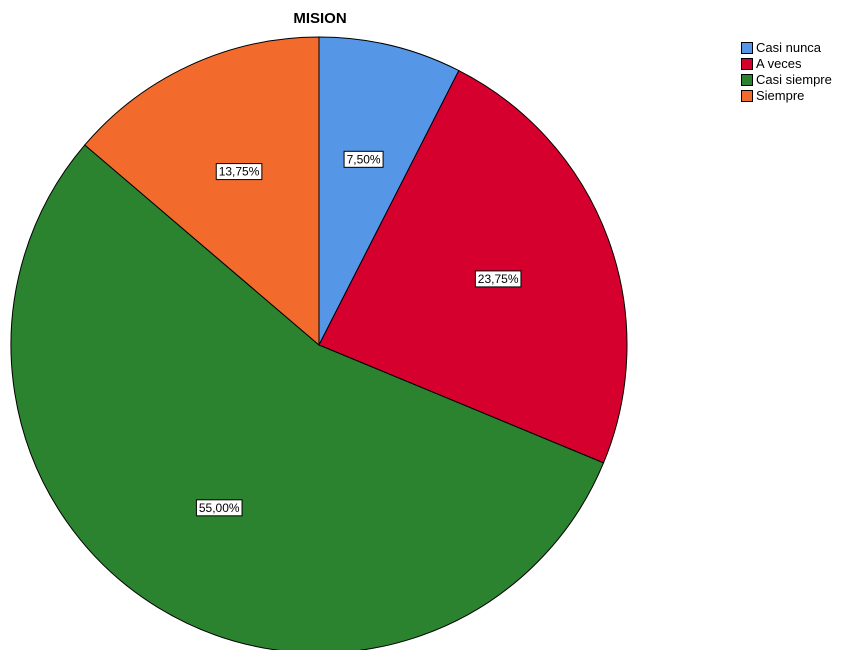  What do you see at coordinates (389, 191) in the screenshot?
I see `pie-slice-casi-nunca` at bounding box center [389, 191].